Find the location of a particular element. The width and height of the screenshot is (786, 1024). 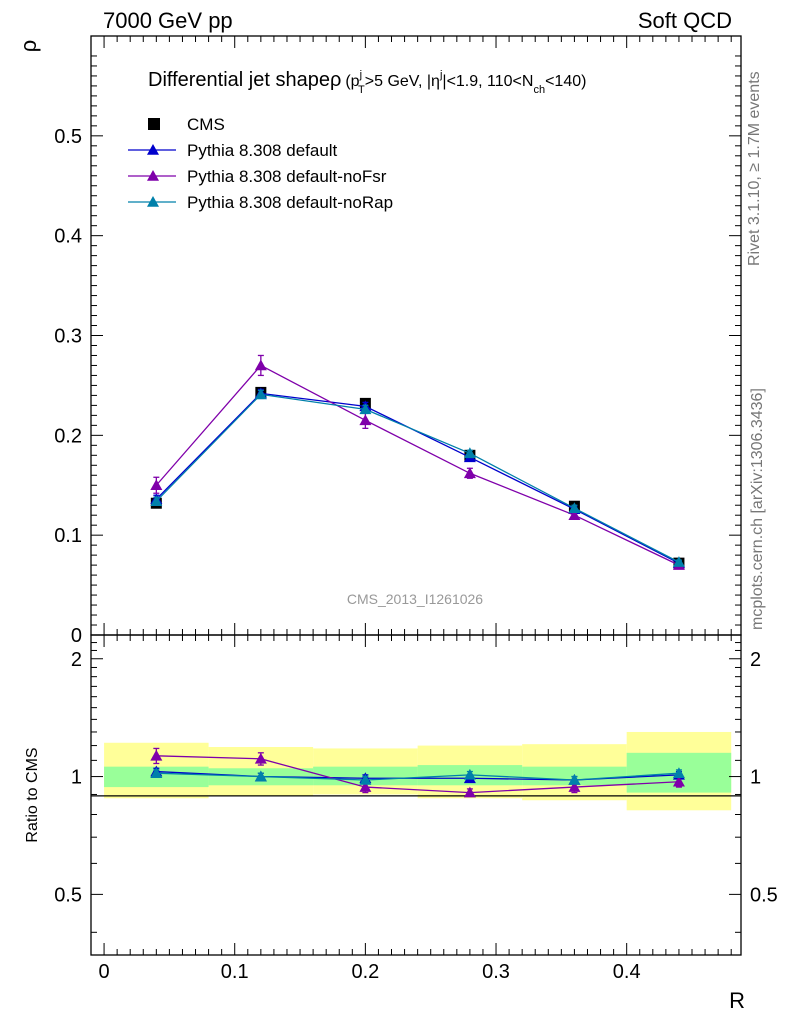

header-right-label: Soft QCD is located at coordinates (684, 20).